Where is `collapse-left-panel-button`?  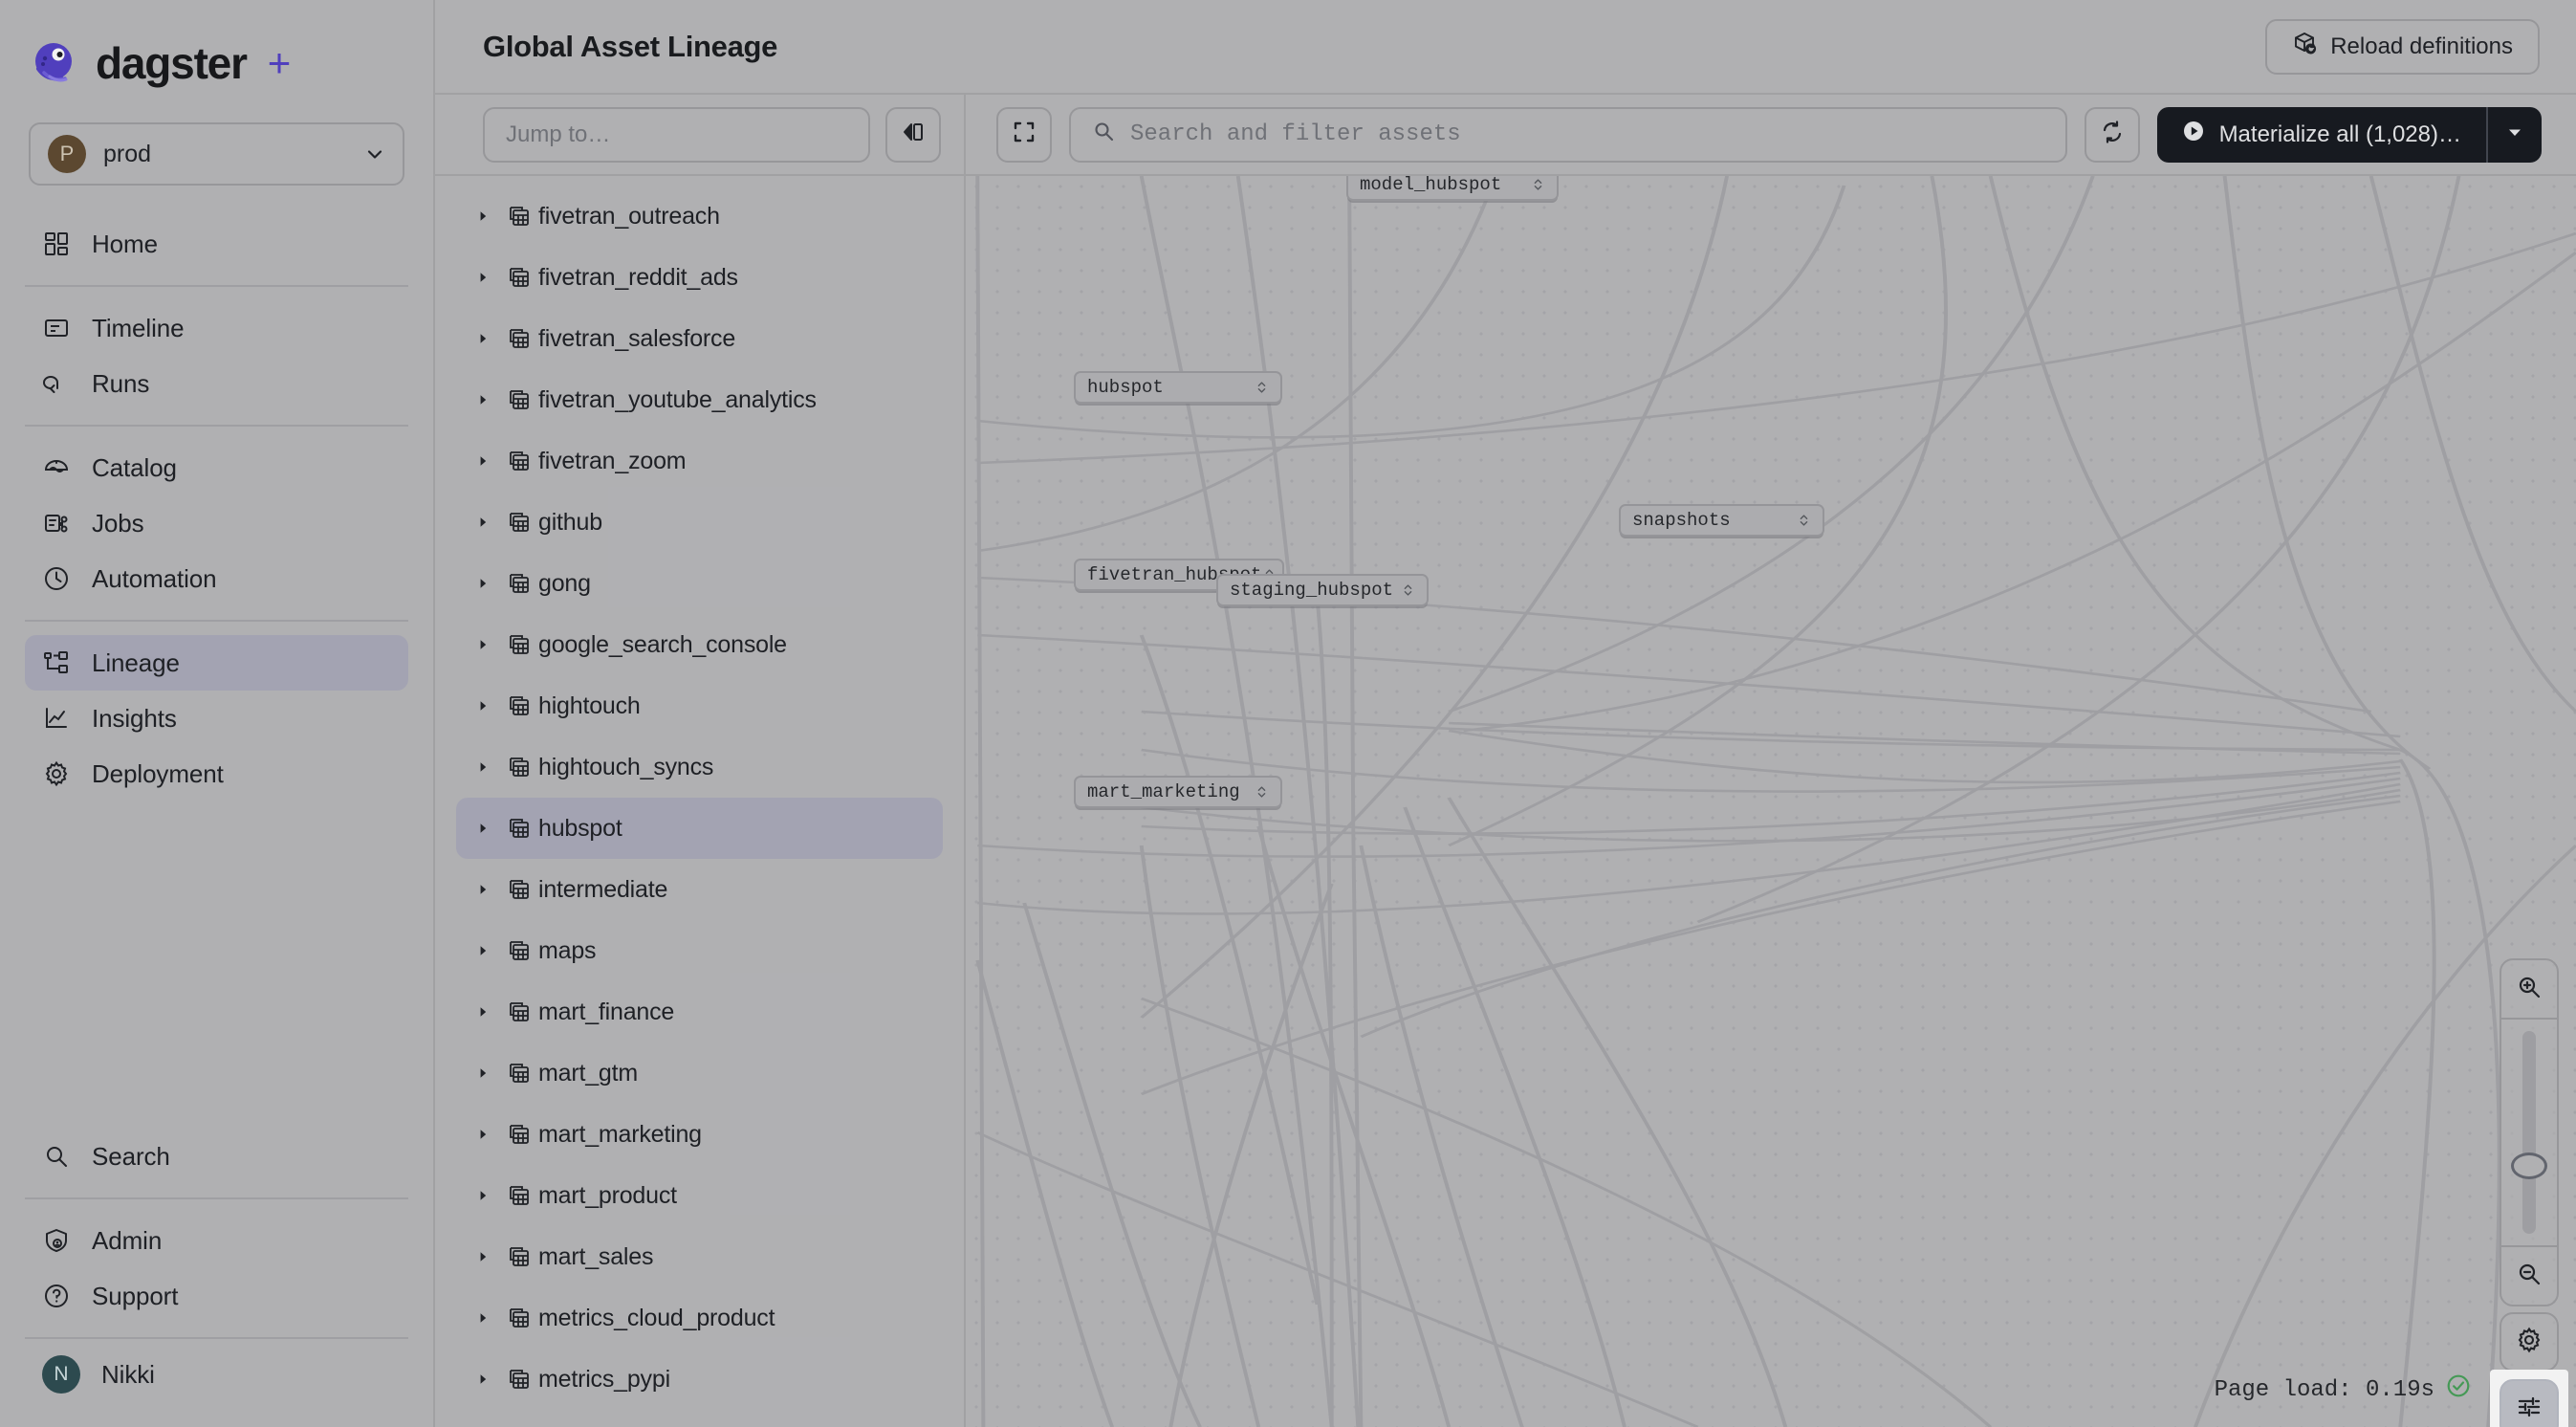
collapse-left-panel-button is located at coordinates (913, 135).